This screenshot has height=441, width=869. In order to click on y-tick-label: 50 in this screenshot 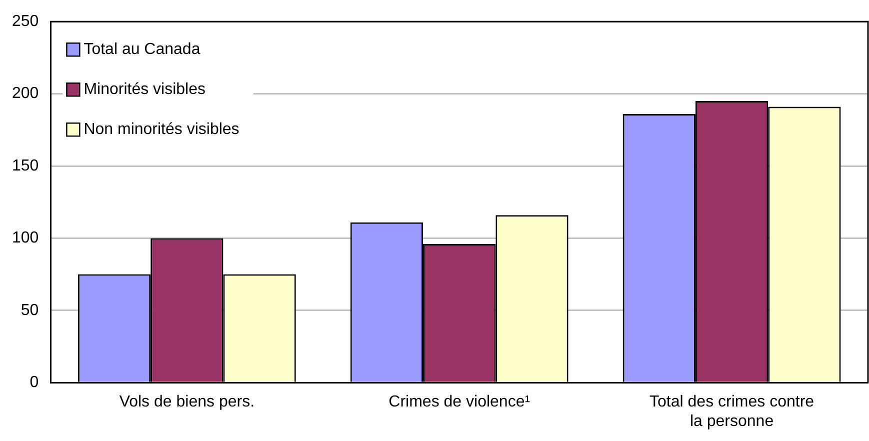, I will do `click(29, 310)`.